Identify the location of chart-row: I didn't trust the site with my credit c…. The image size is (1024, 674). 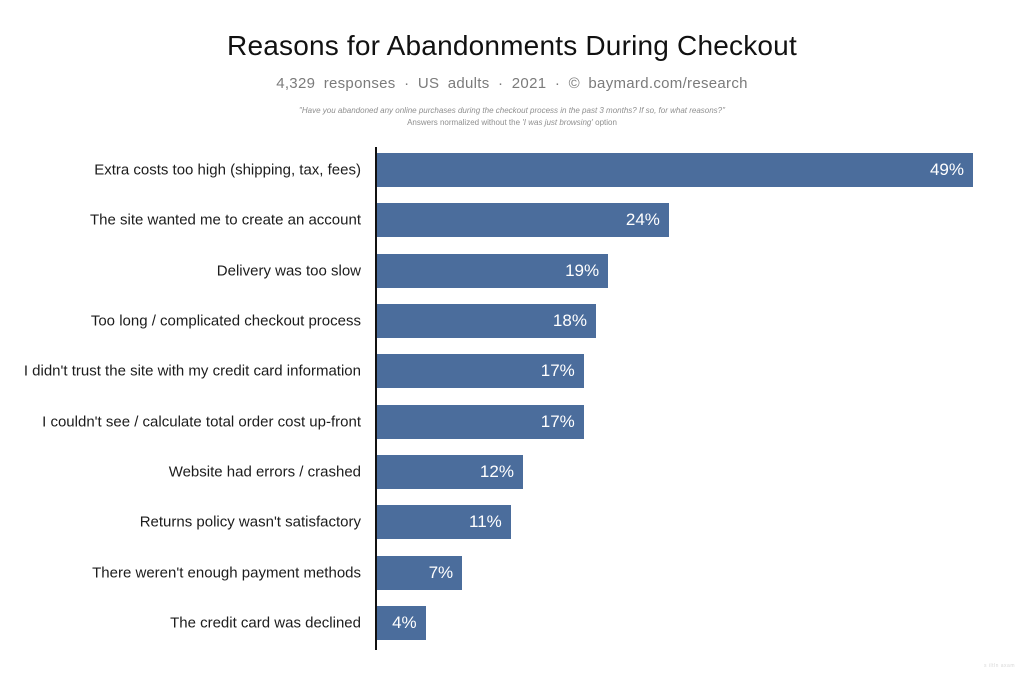
(512, 371).